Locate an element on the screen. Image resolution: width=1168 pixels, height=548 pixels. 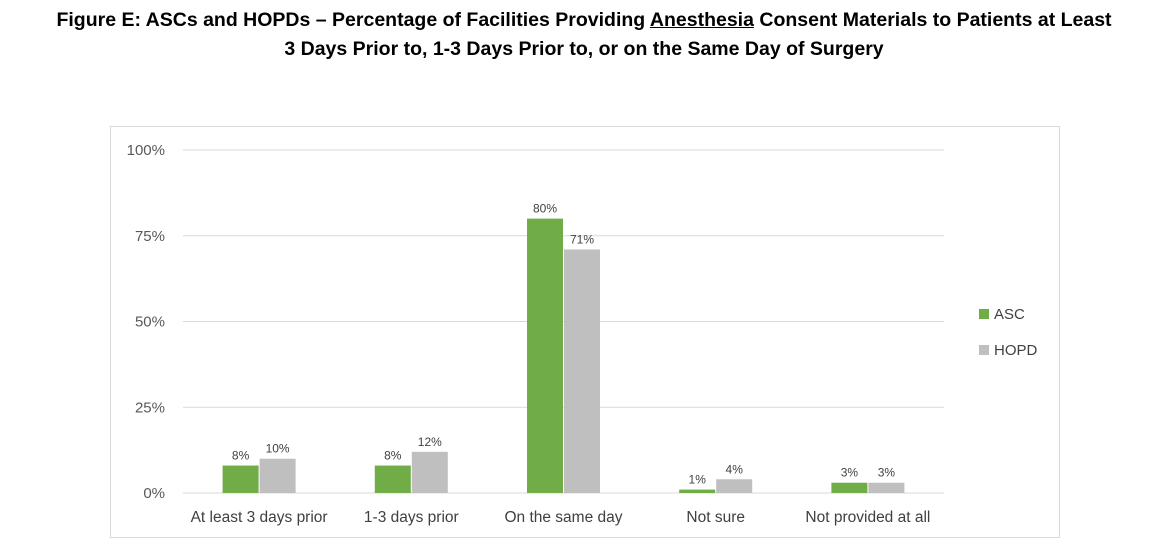
x-category-label-1: 1-3 days prior is located at coordinates (411, 517).